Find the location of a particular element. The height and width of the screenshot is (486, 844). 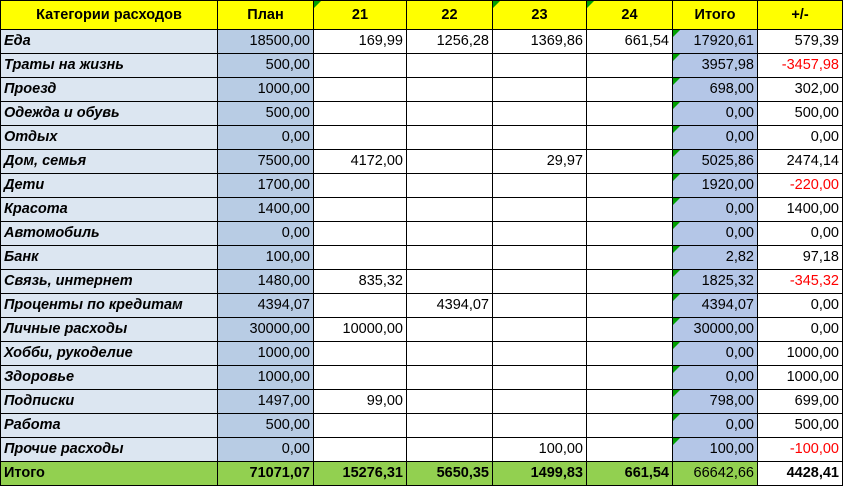

total-day-21: 15276,31 is located at coordinates (360, 473).